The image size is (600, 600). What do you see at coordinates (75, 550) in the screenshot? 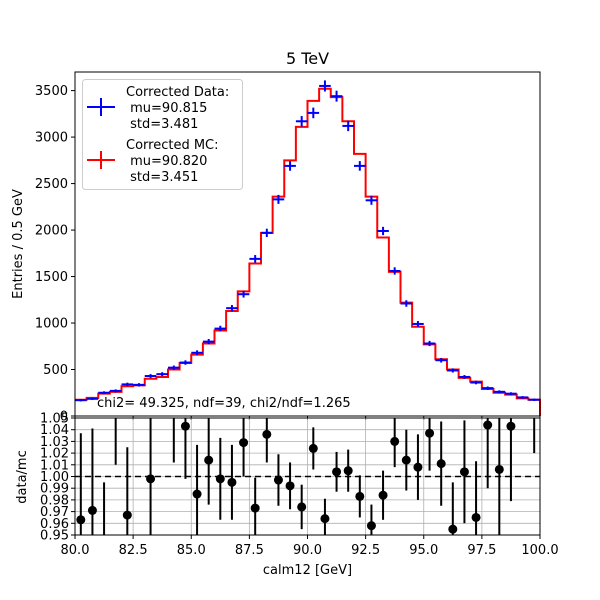
I see `ratio-x-tick-label: 80.0` at bounding box center [75, 550].